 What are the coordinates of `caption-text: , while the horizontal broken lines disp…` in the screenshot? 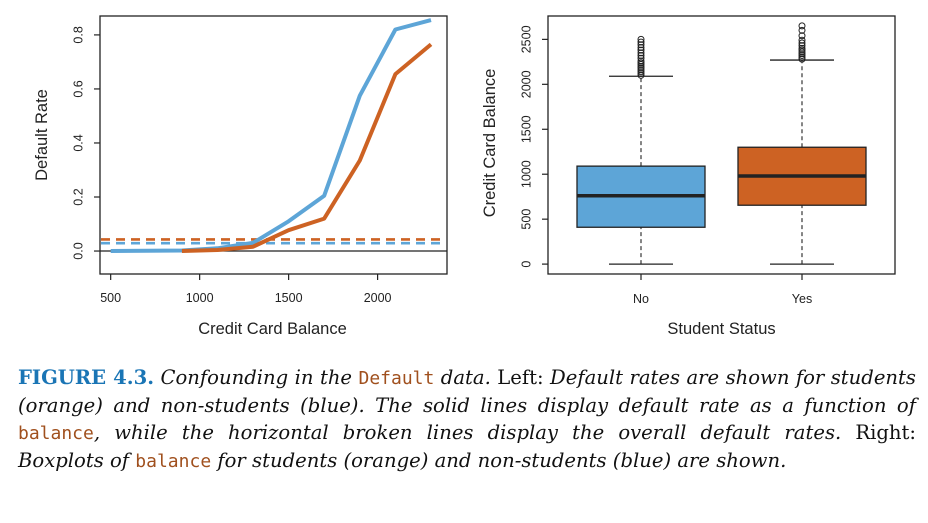 It's located at (467, 432).